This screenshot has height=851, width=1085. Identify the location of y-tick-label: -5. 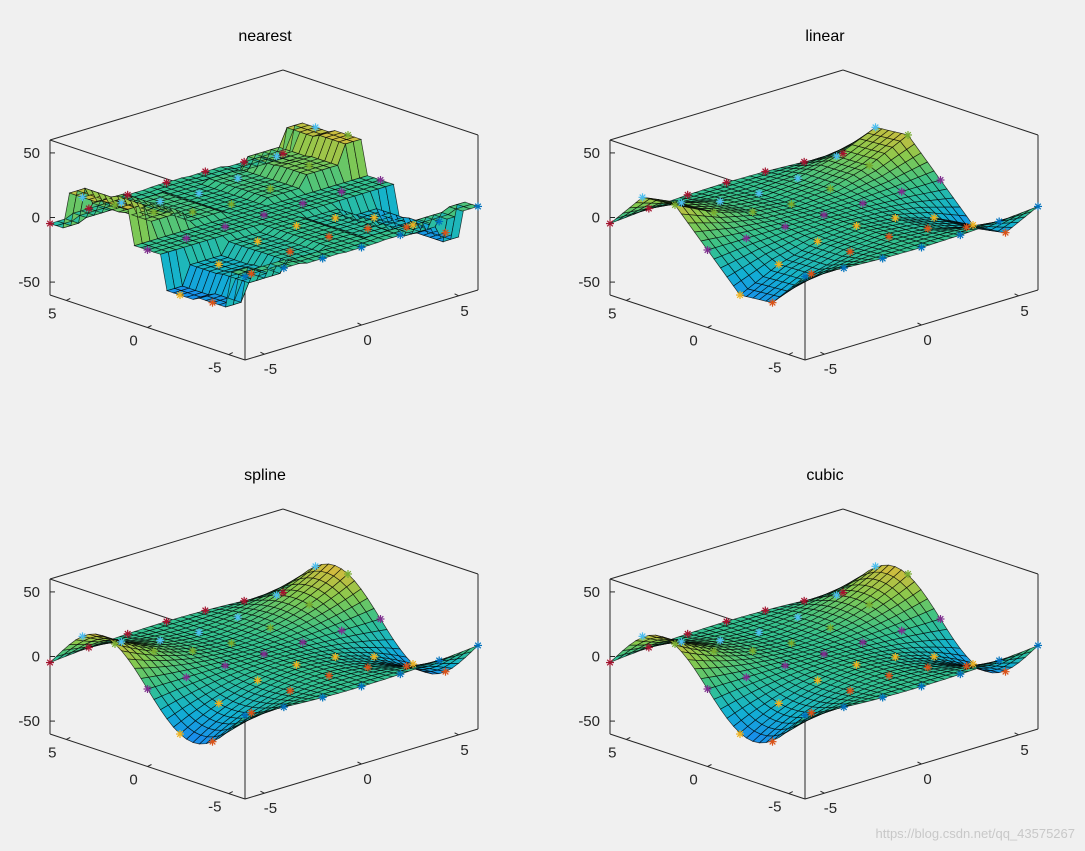
(774, 368).